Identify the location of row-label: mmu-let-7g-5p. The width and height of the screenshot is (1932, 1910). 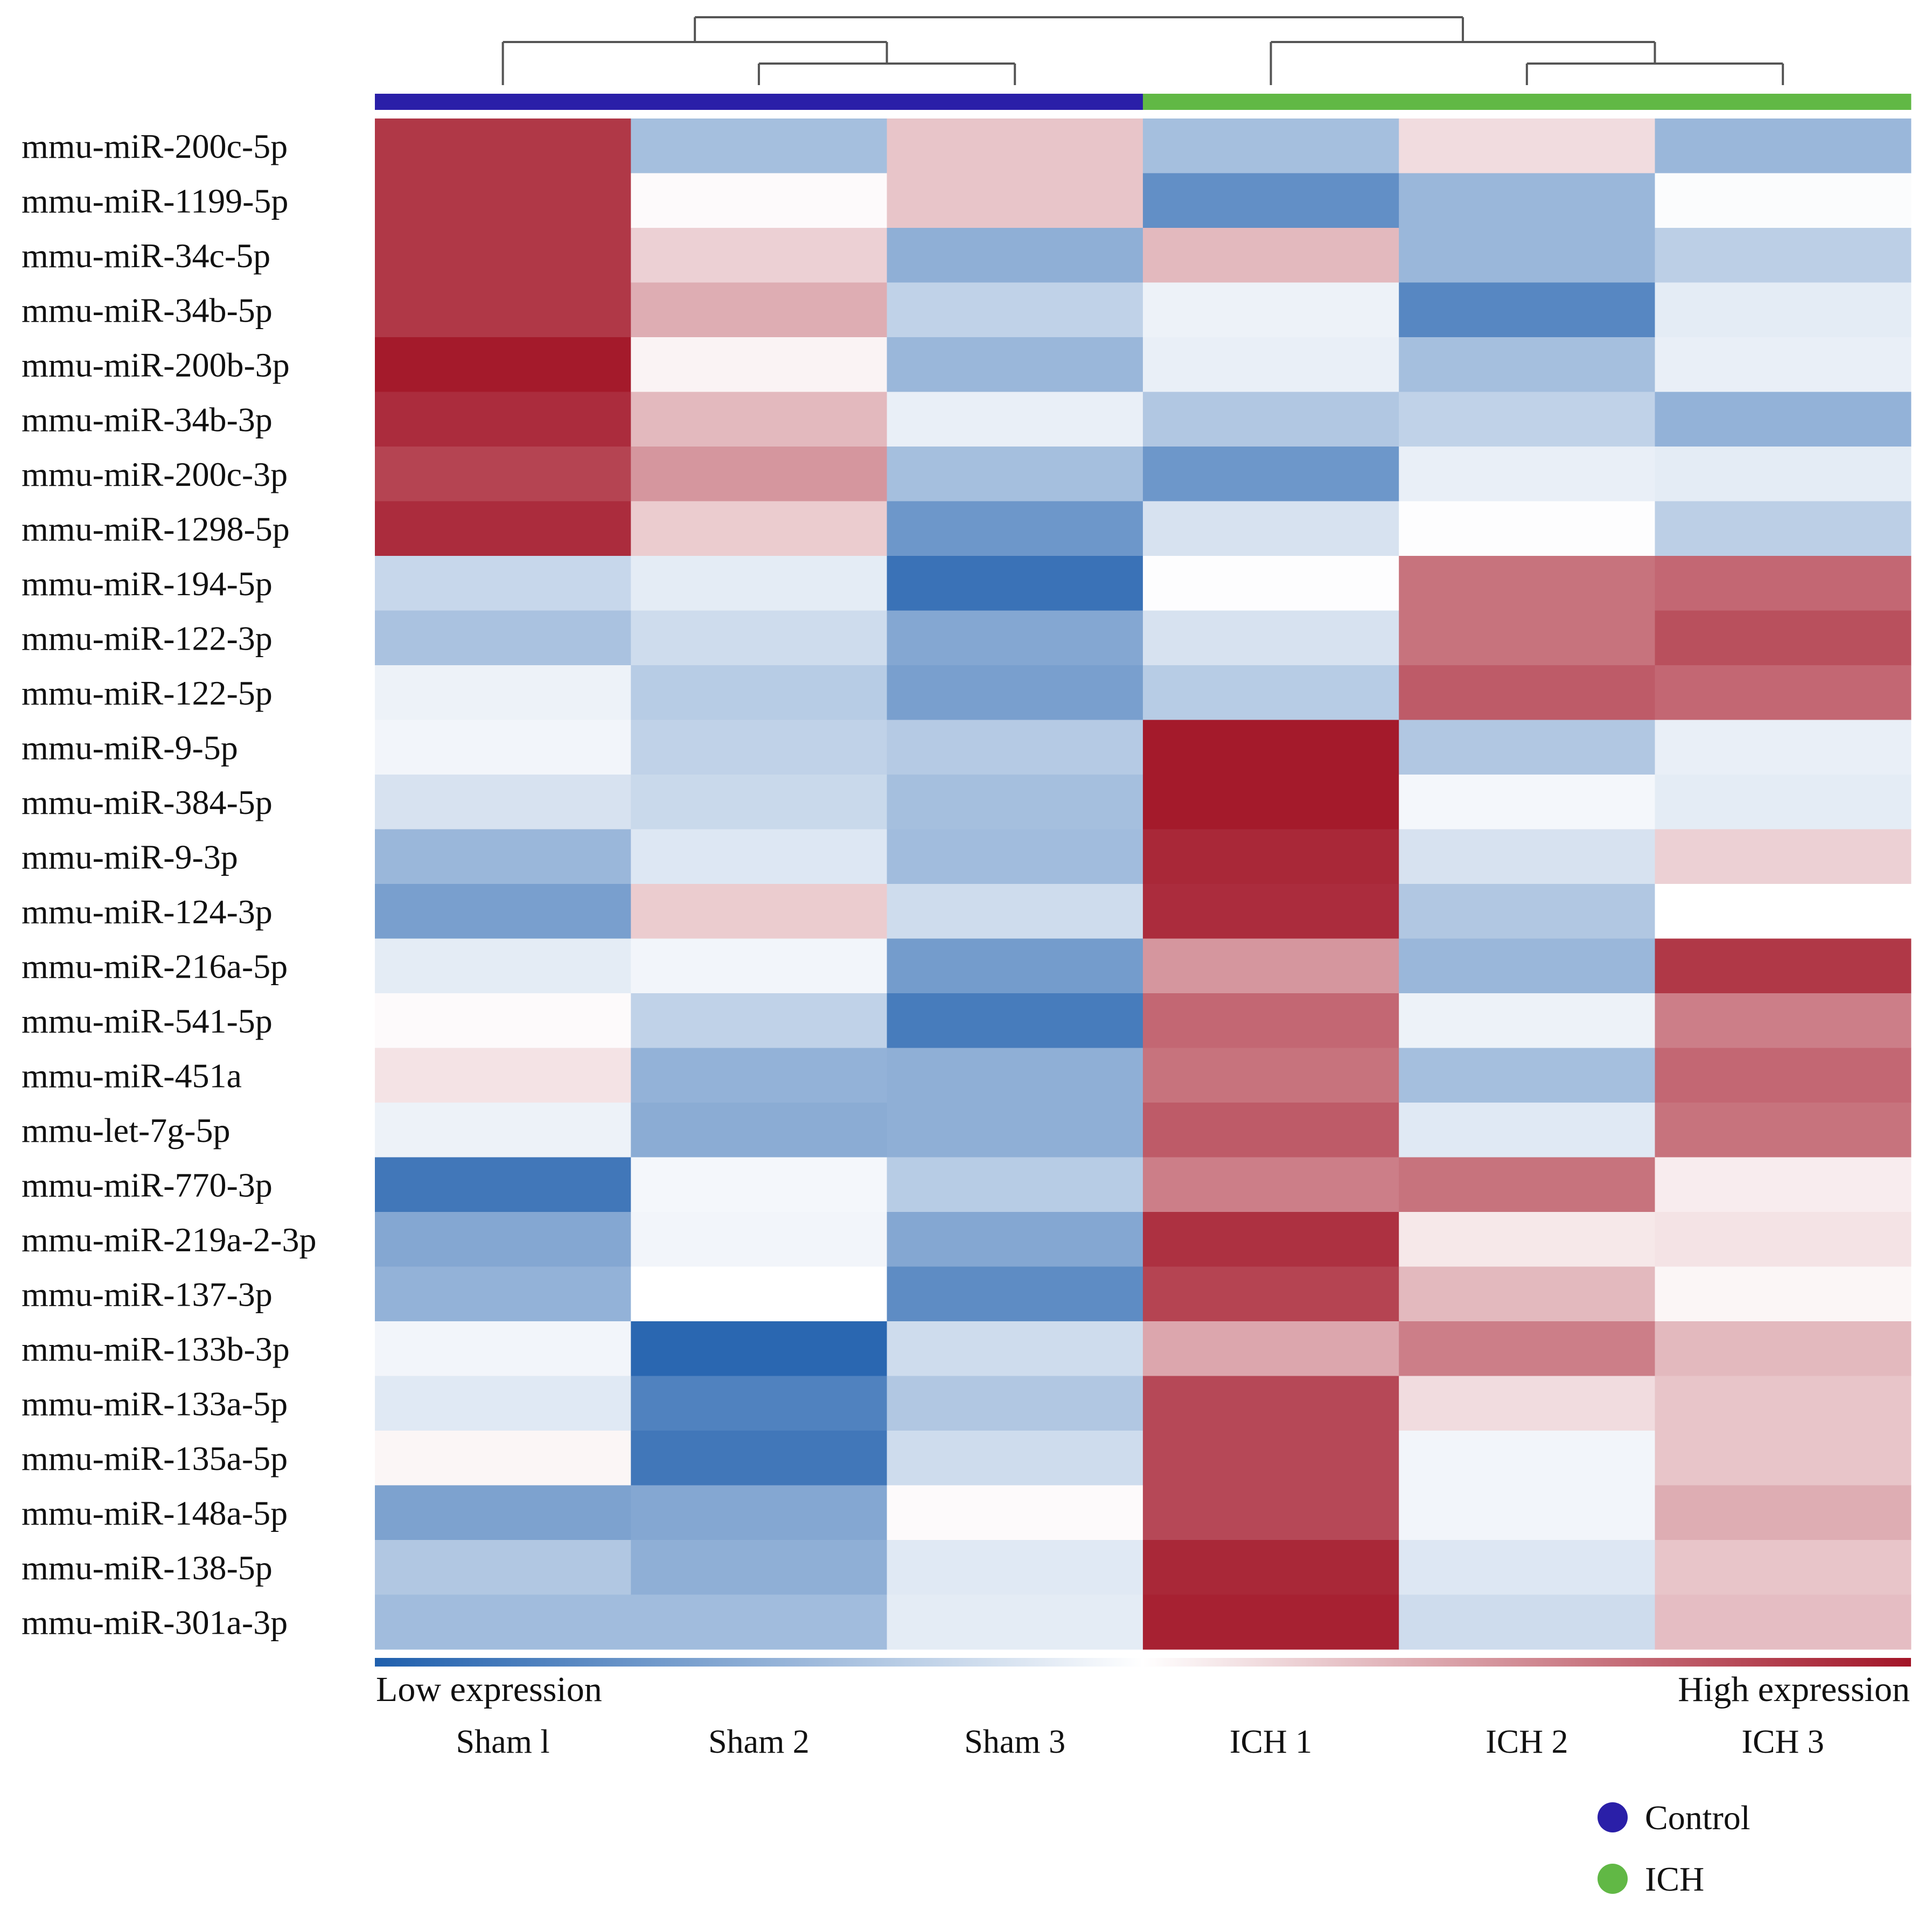
(126, 1130).